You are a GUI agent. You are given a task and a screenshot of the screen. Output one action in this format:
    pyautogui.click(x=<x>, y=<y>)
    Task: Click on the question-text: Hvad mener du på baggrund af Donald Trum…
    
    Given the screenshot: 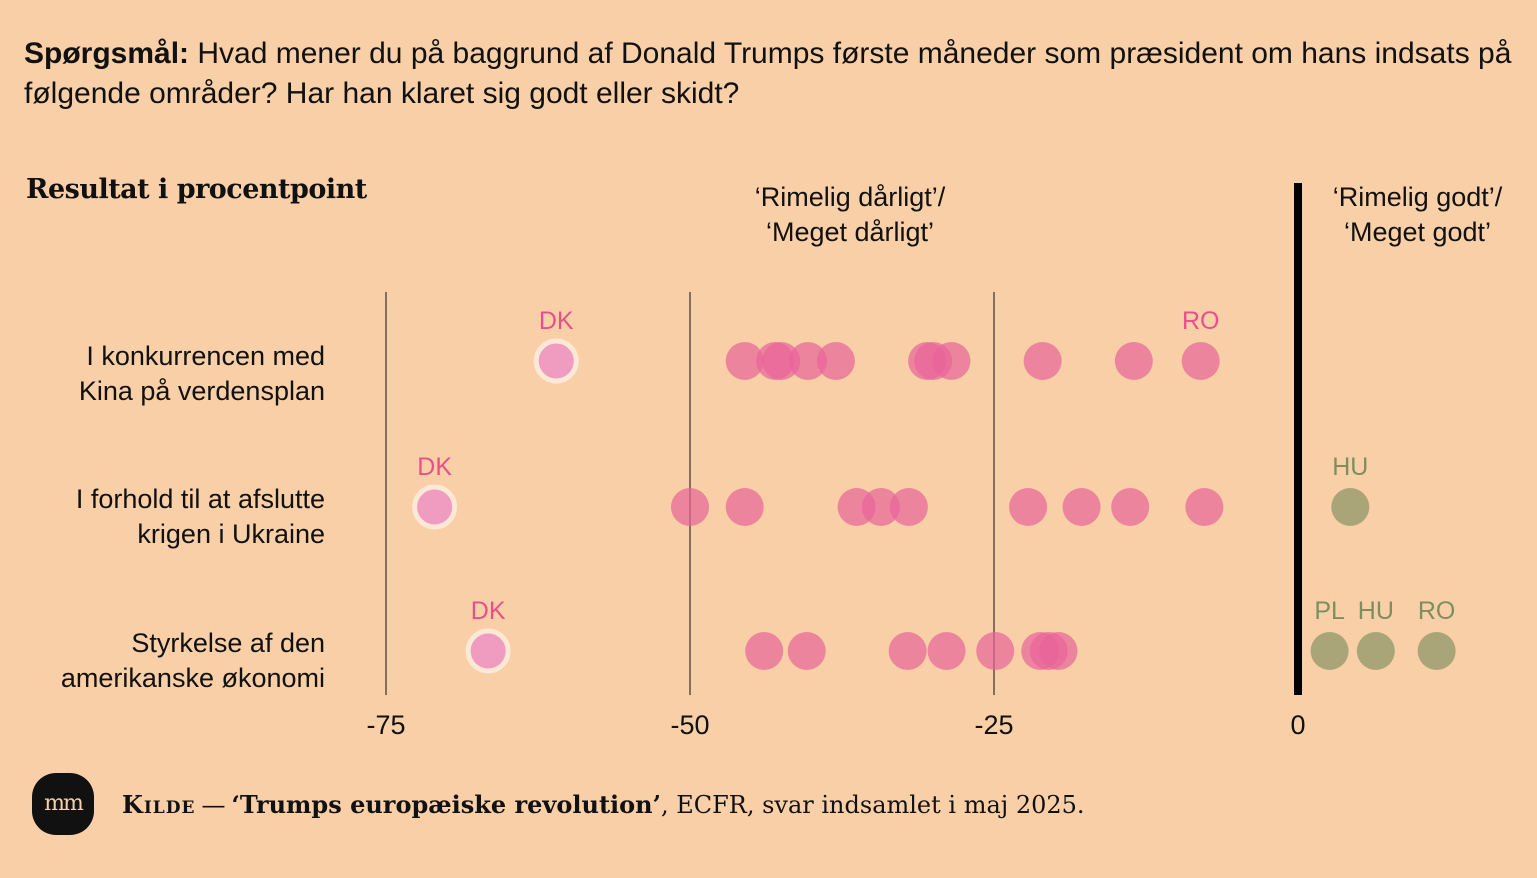 What is the action you would take?
    pyautogui.click(x=768, y=73)
    